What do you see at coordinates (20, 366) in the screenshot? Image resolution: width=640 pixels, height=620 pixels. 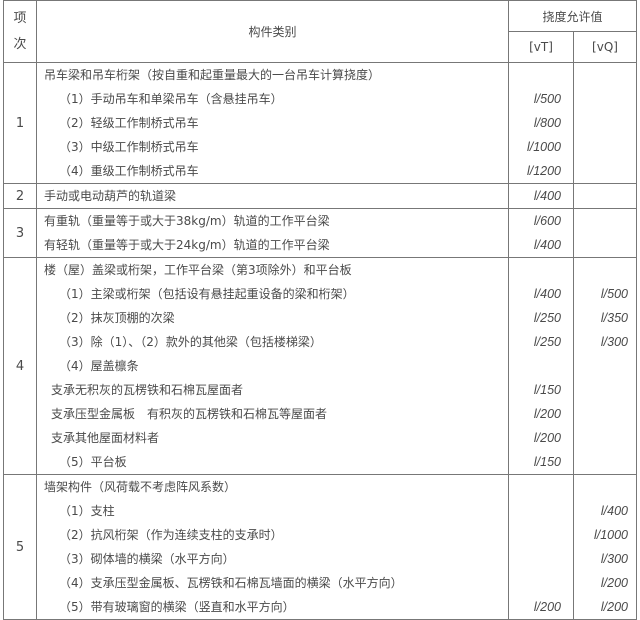 I see `item-number: 4` at bounding box center [20, 366].